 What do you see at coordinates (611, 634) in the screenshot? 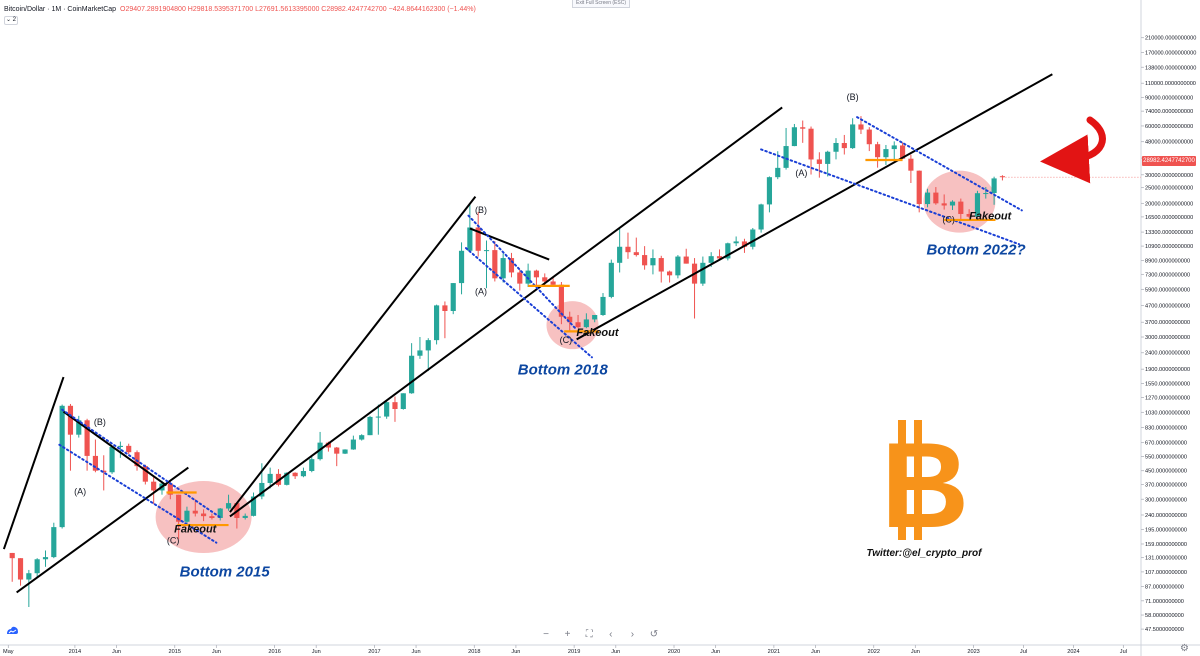
I see `scroll-left-button: ‹` at bounding box center [611, 634].